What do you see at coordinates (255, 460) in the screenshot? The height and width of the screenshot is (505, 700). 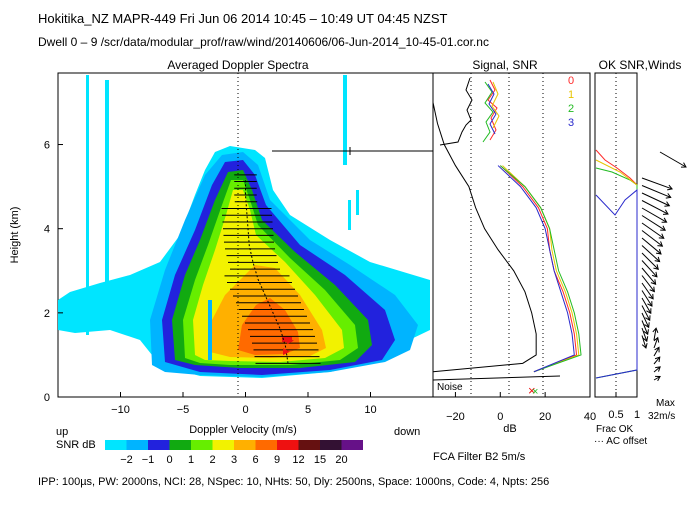 I see `colorbar-tick-label: 6` at bounding box center [255, 460].